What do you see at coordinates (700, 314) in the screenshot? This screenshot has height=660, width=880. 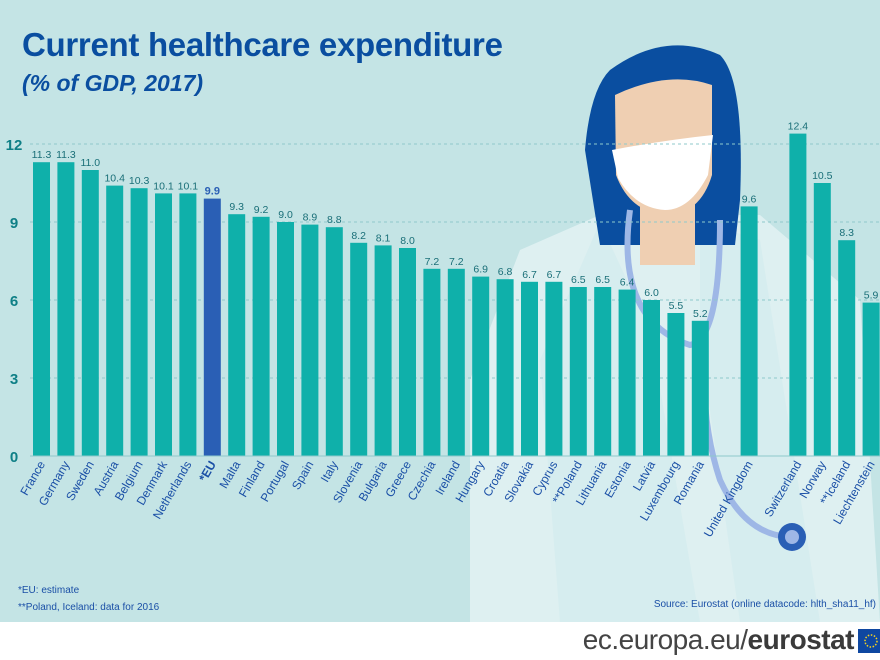 I see `value-label: 5.2` at bounding box center [700, 314].